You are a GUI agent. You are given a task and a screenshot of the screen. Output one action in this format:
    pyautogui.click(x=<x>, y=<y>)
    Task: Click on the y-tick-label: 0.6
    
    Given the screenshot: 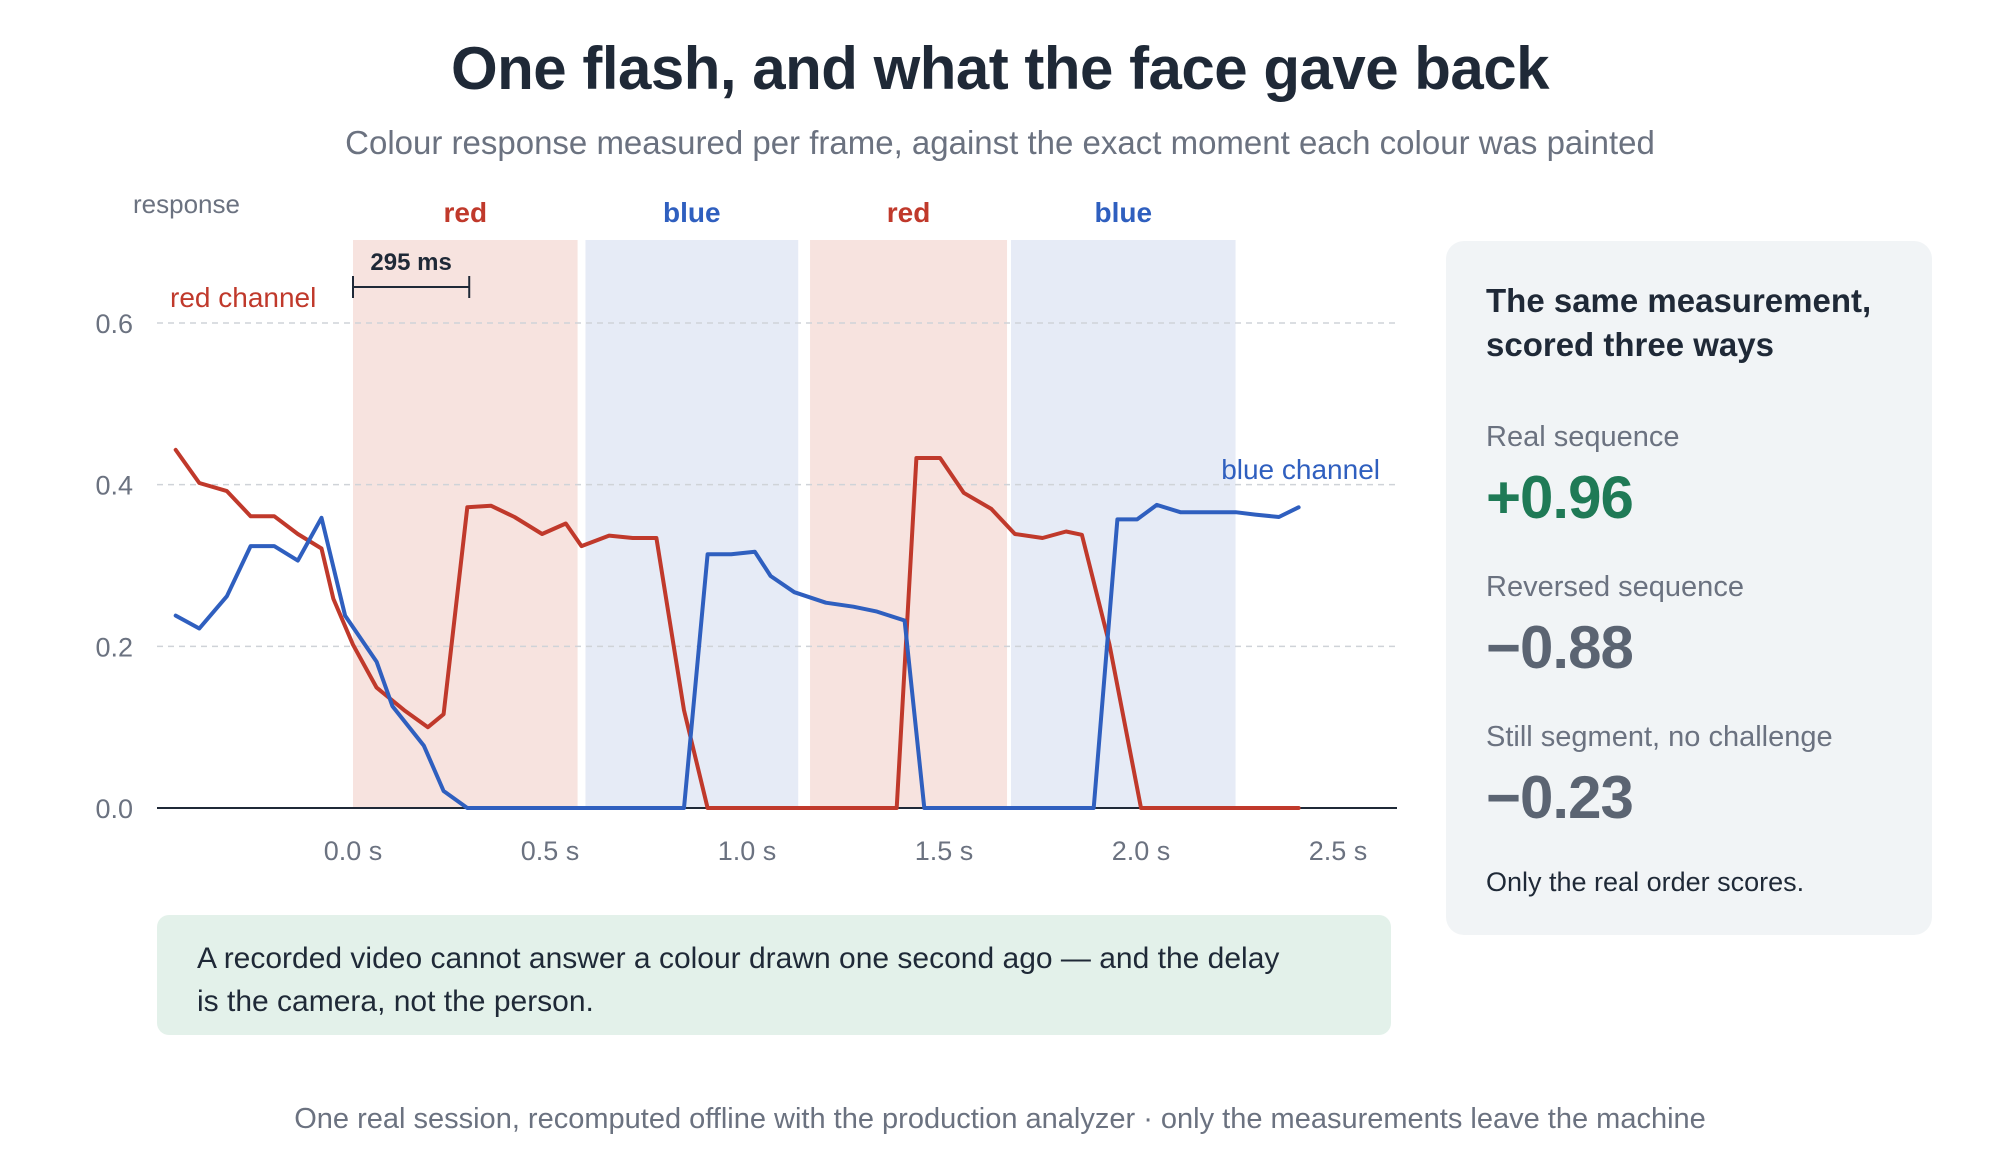 What is the action you would take?
    pyautogui.click(x=114, y=324)
    